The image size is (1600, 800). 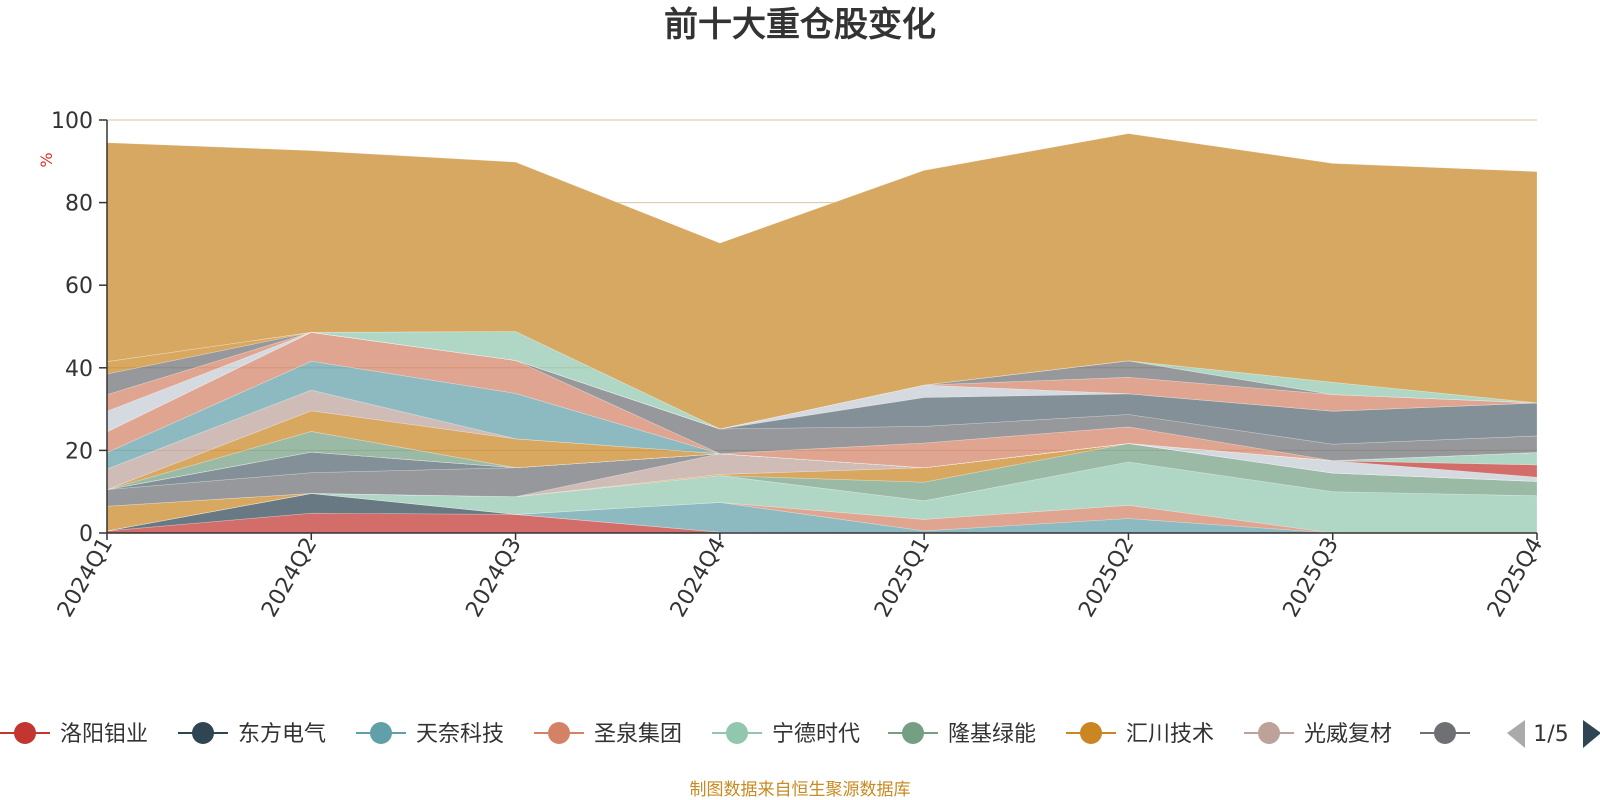 I want to click on legend-next-arrow-icon, so click(x=1591, y=734).